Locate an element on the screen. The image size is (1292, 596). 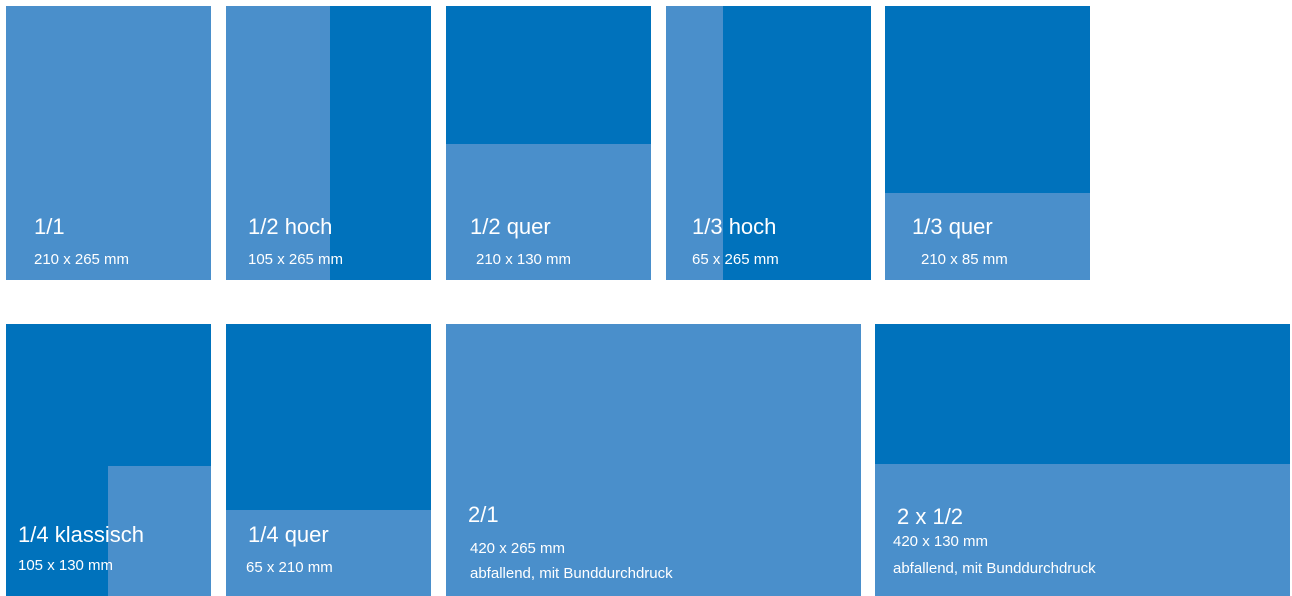
format-title: 2/1 is located at coordinates (483, 515).